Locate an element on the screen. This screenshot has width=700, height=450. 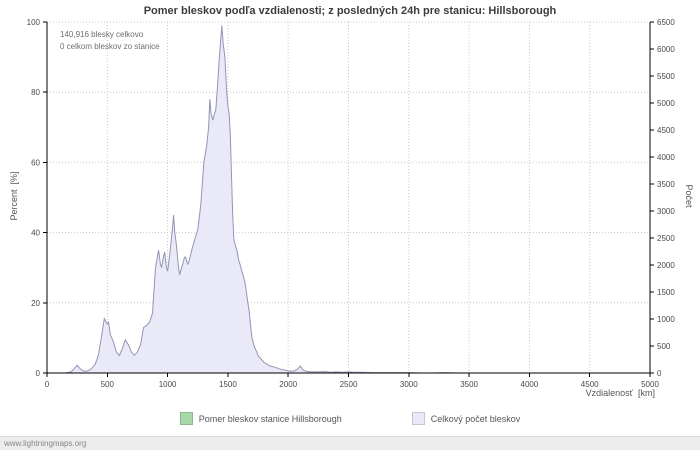
x-axis-label: Vzdialenosť [km] is located at coordinates (620, 393).